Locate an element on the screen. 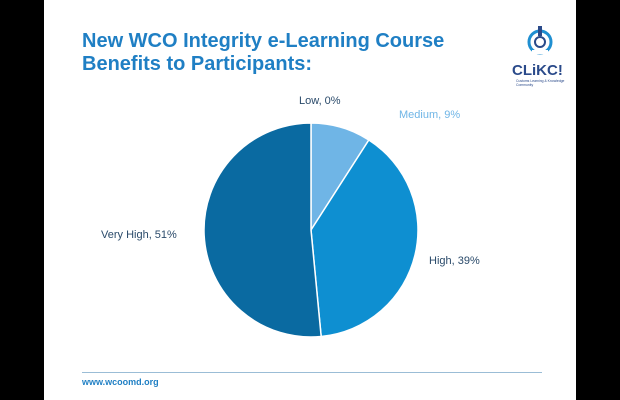 The image size is (620, 400). svg-text: High, 39% is located at coordinates (454, 261).